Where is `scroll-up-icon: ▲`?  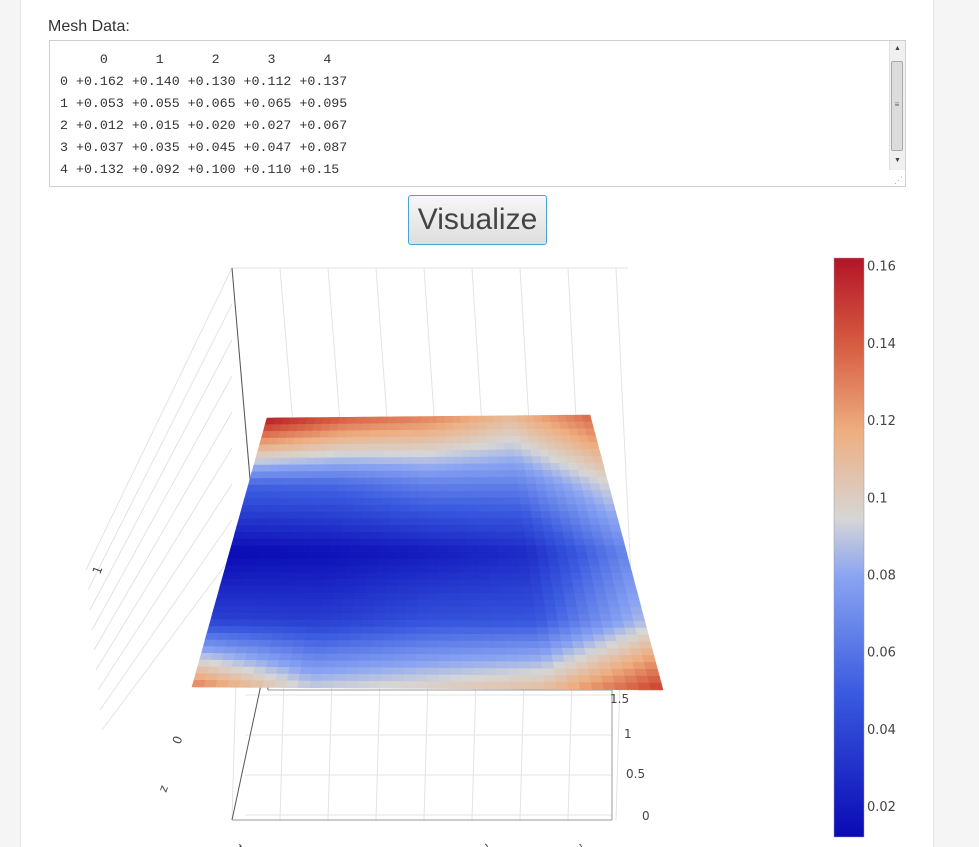
scroll-up-icon: ▲ is located at coordinates (897, 48).